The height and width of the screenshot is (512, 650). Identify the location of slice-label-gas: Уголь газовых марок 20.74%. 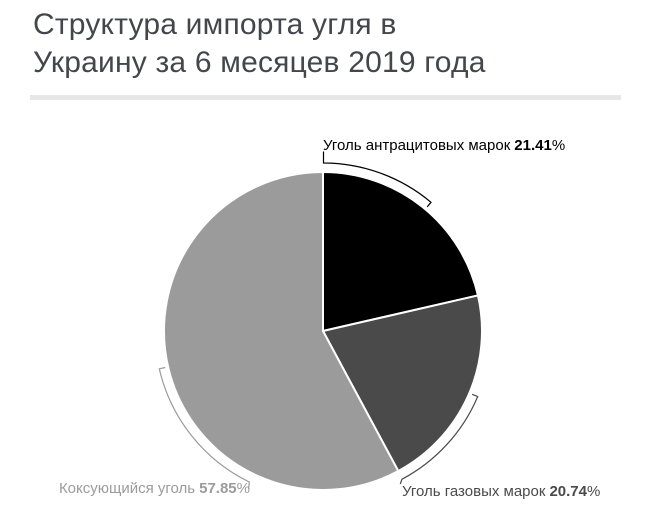
(501, 491).